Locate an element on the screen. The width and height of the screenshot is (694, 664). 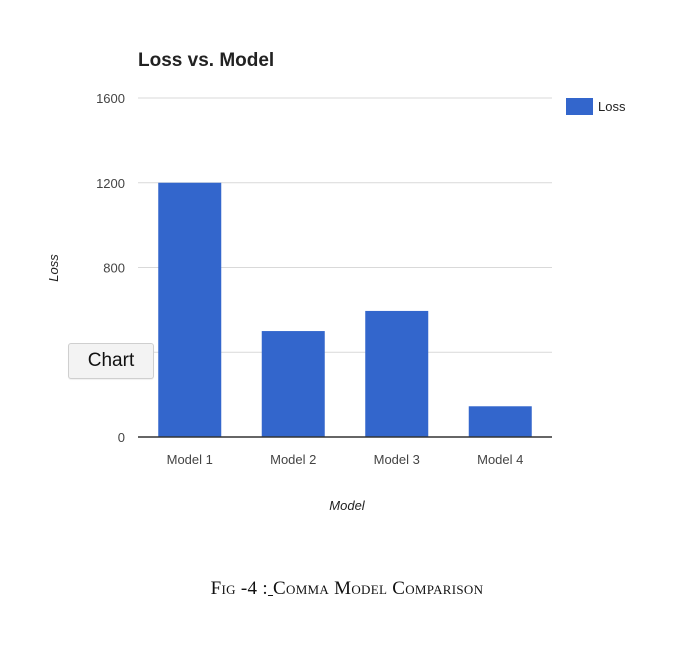
y-tick-label: 1600 is located at coordinates (110, 98).